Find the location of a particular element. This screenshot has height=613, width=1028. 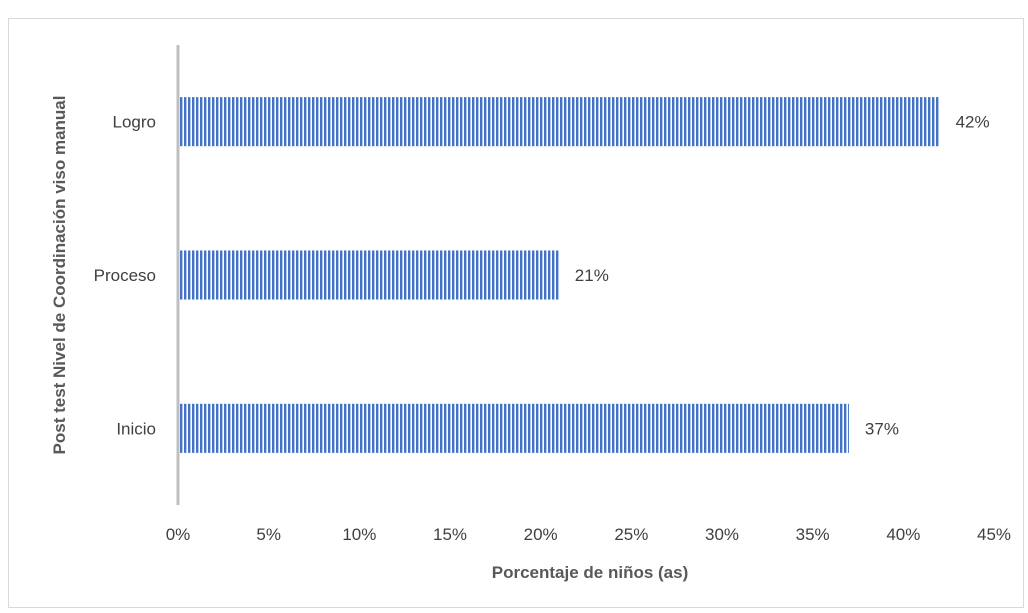

x-tick-label: 30% is located at coordinates (722, 534).